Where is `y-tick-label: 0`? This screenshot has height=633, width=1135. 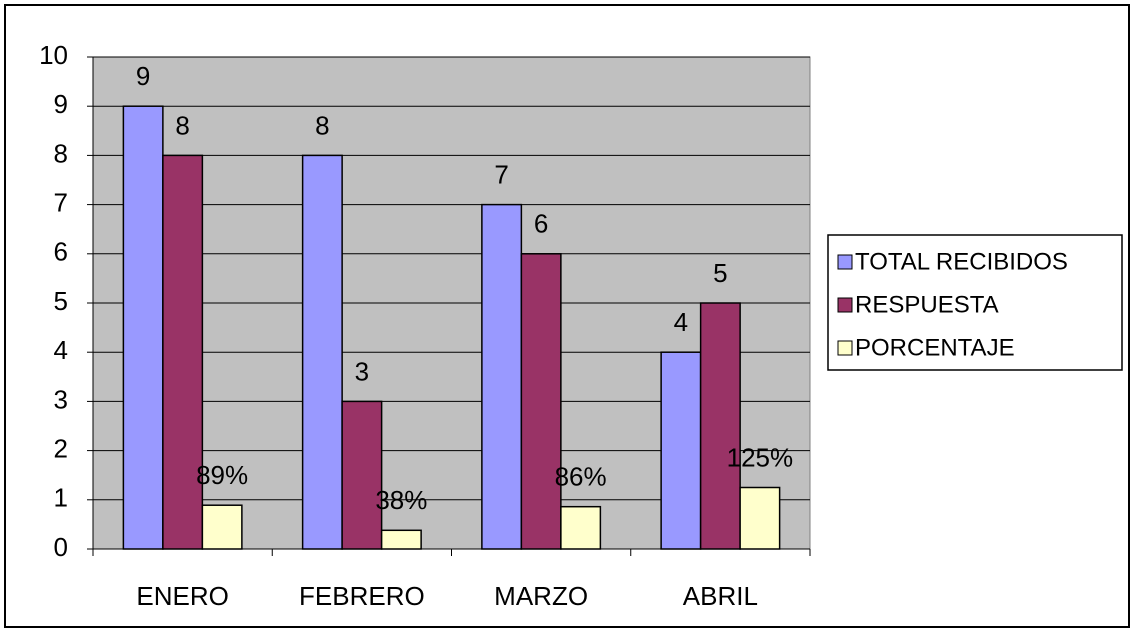 y-tick-label: 0 is located at coordinates (61, 547).